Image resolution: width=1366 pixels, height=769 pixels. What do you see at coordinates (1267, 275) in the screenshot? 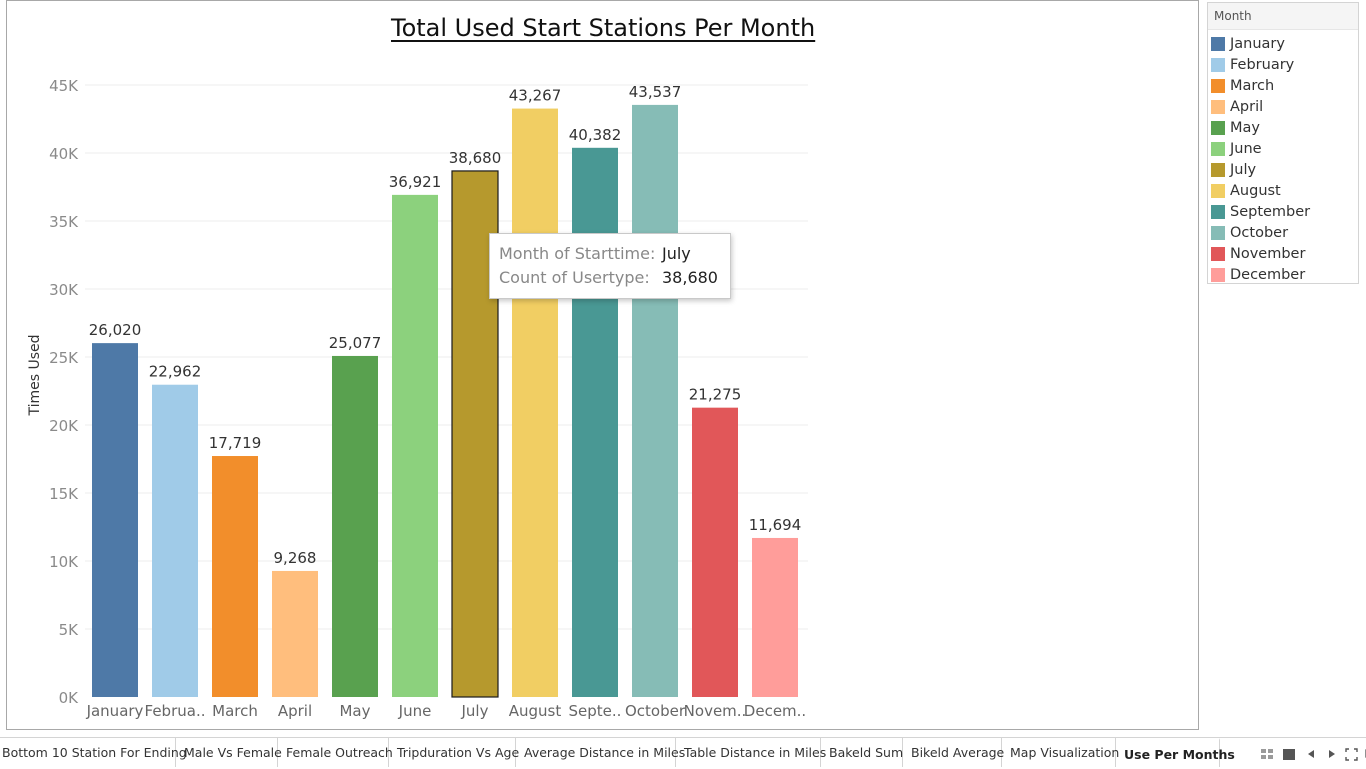
I see `legend-label: December` at bounding box center [1267, 275].